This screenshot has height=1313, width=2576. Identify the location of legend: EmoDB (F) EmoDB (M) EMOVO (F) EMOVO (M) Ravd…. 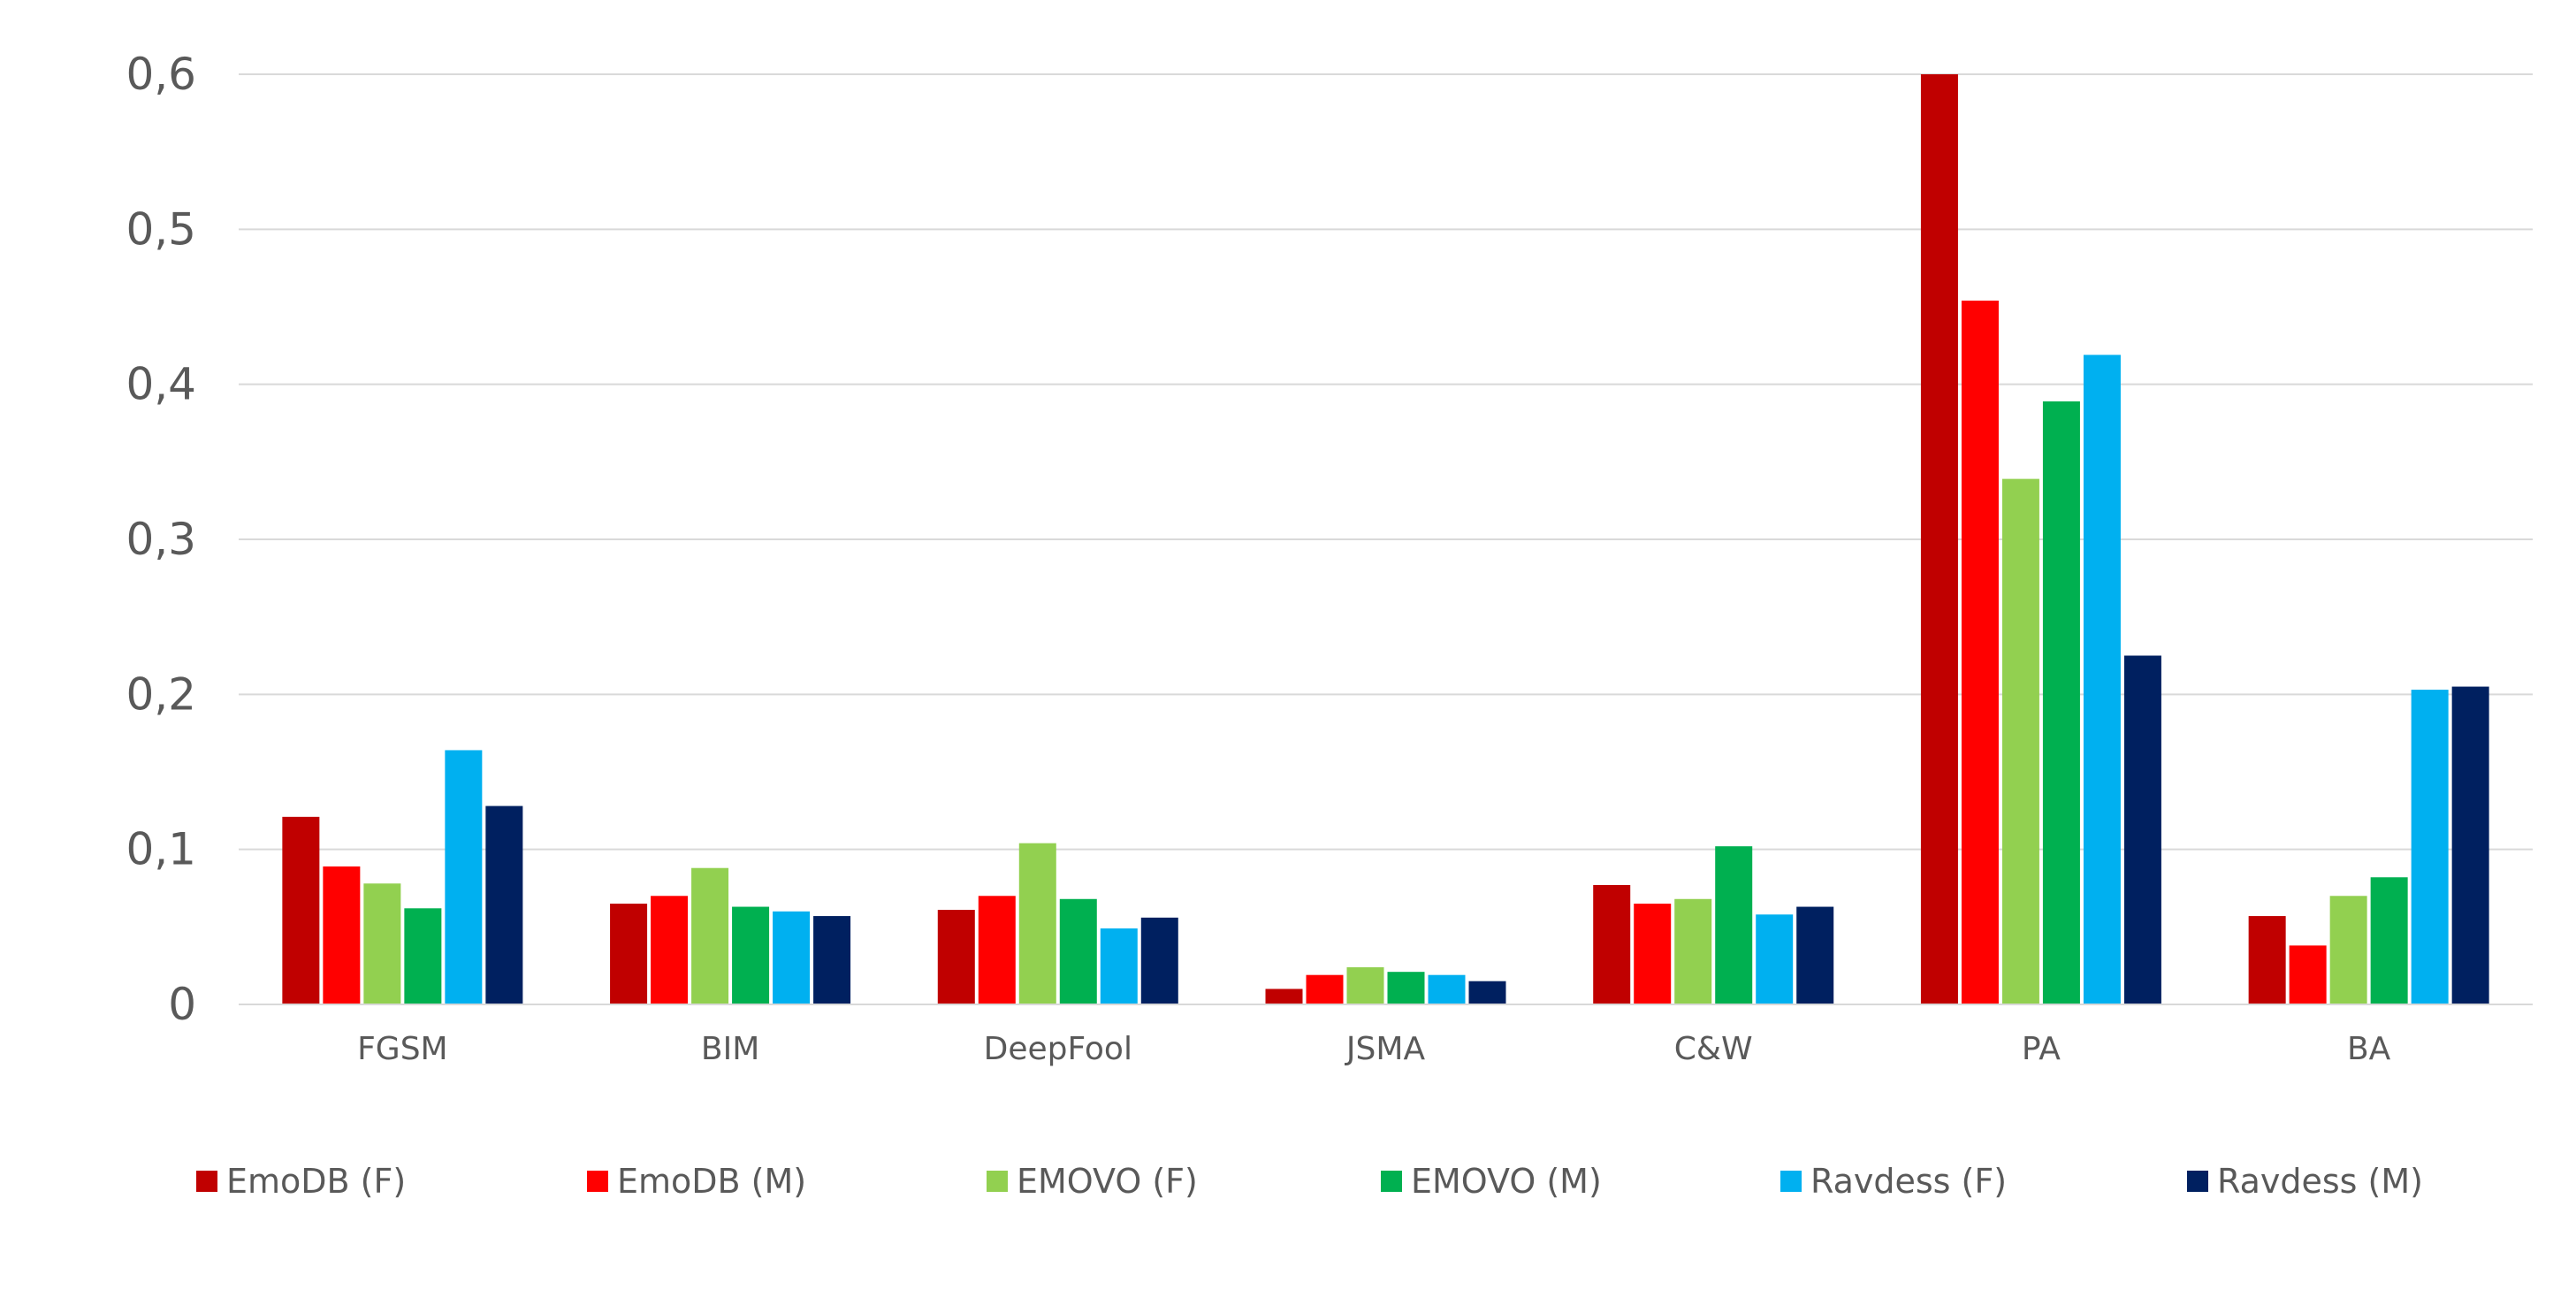
(1309, 1181).